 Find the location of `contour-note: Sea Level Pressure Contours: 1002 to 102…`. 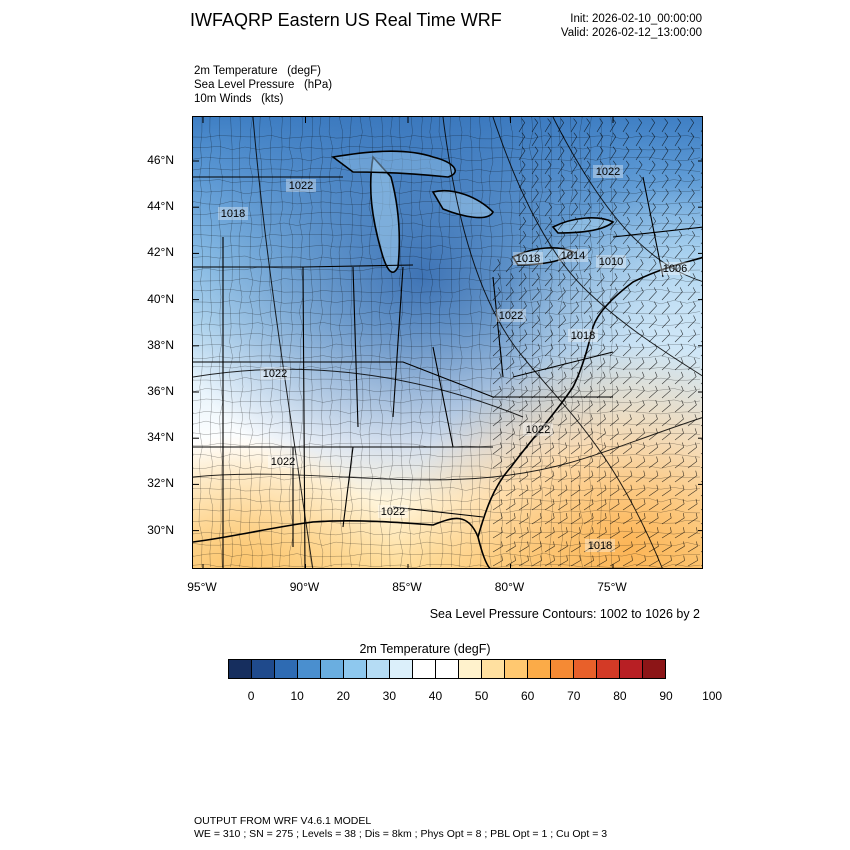

contour-note: Sea Level Pressure Contours: 1002 to 102… is located at coordinates (564, 614).